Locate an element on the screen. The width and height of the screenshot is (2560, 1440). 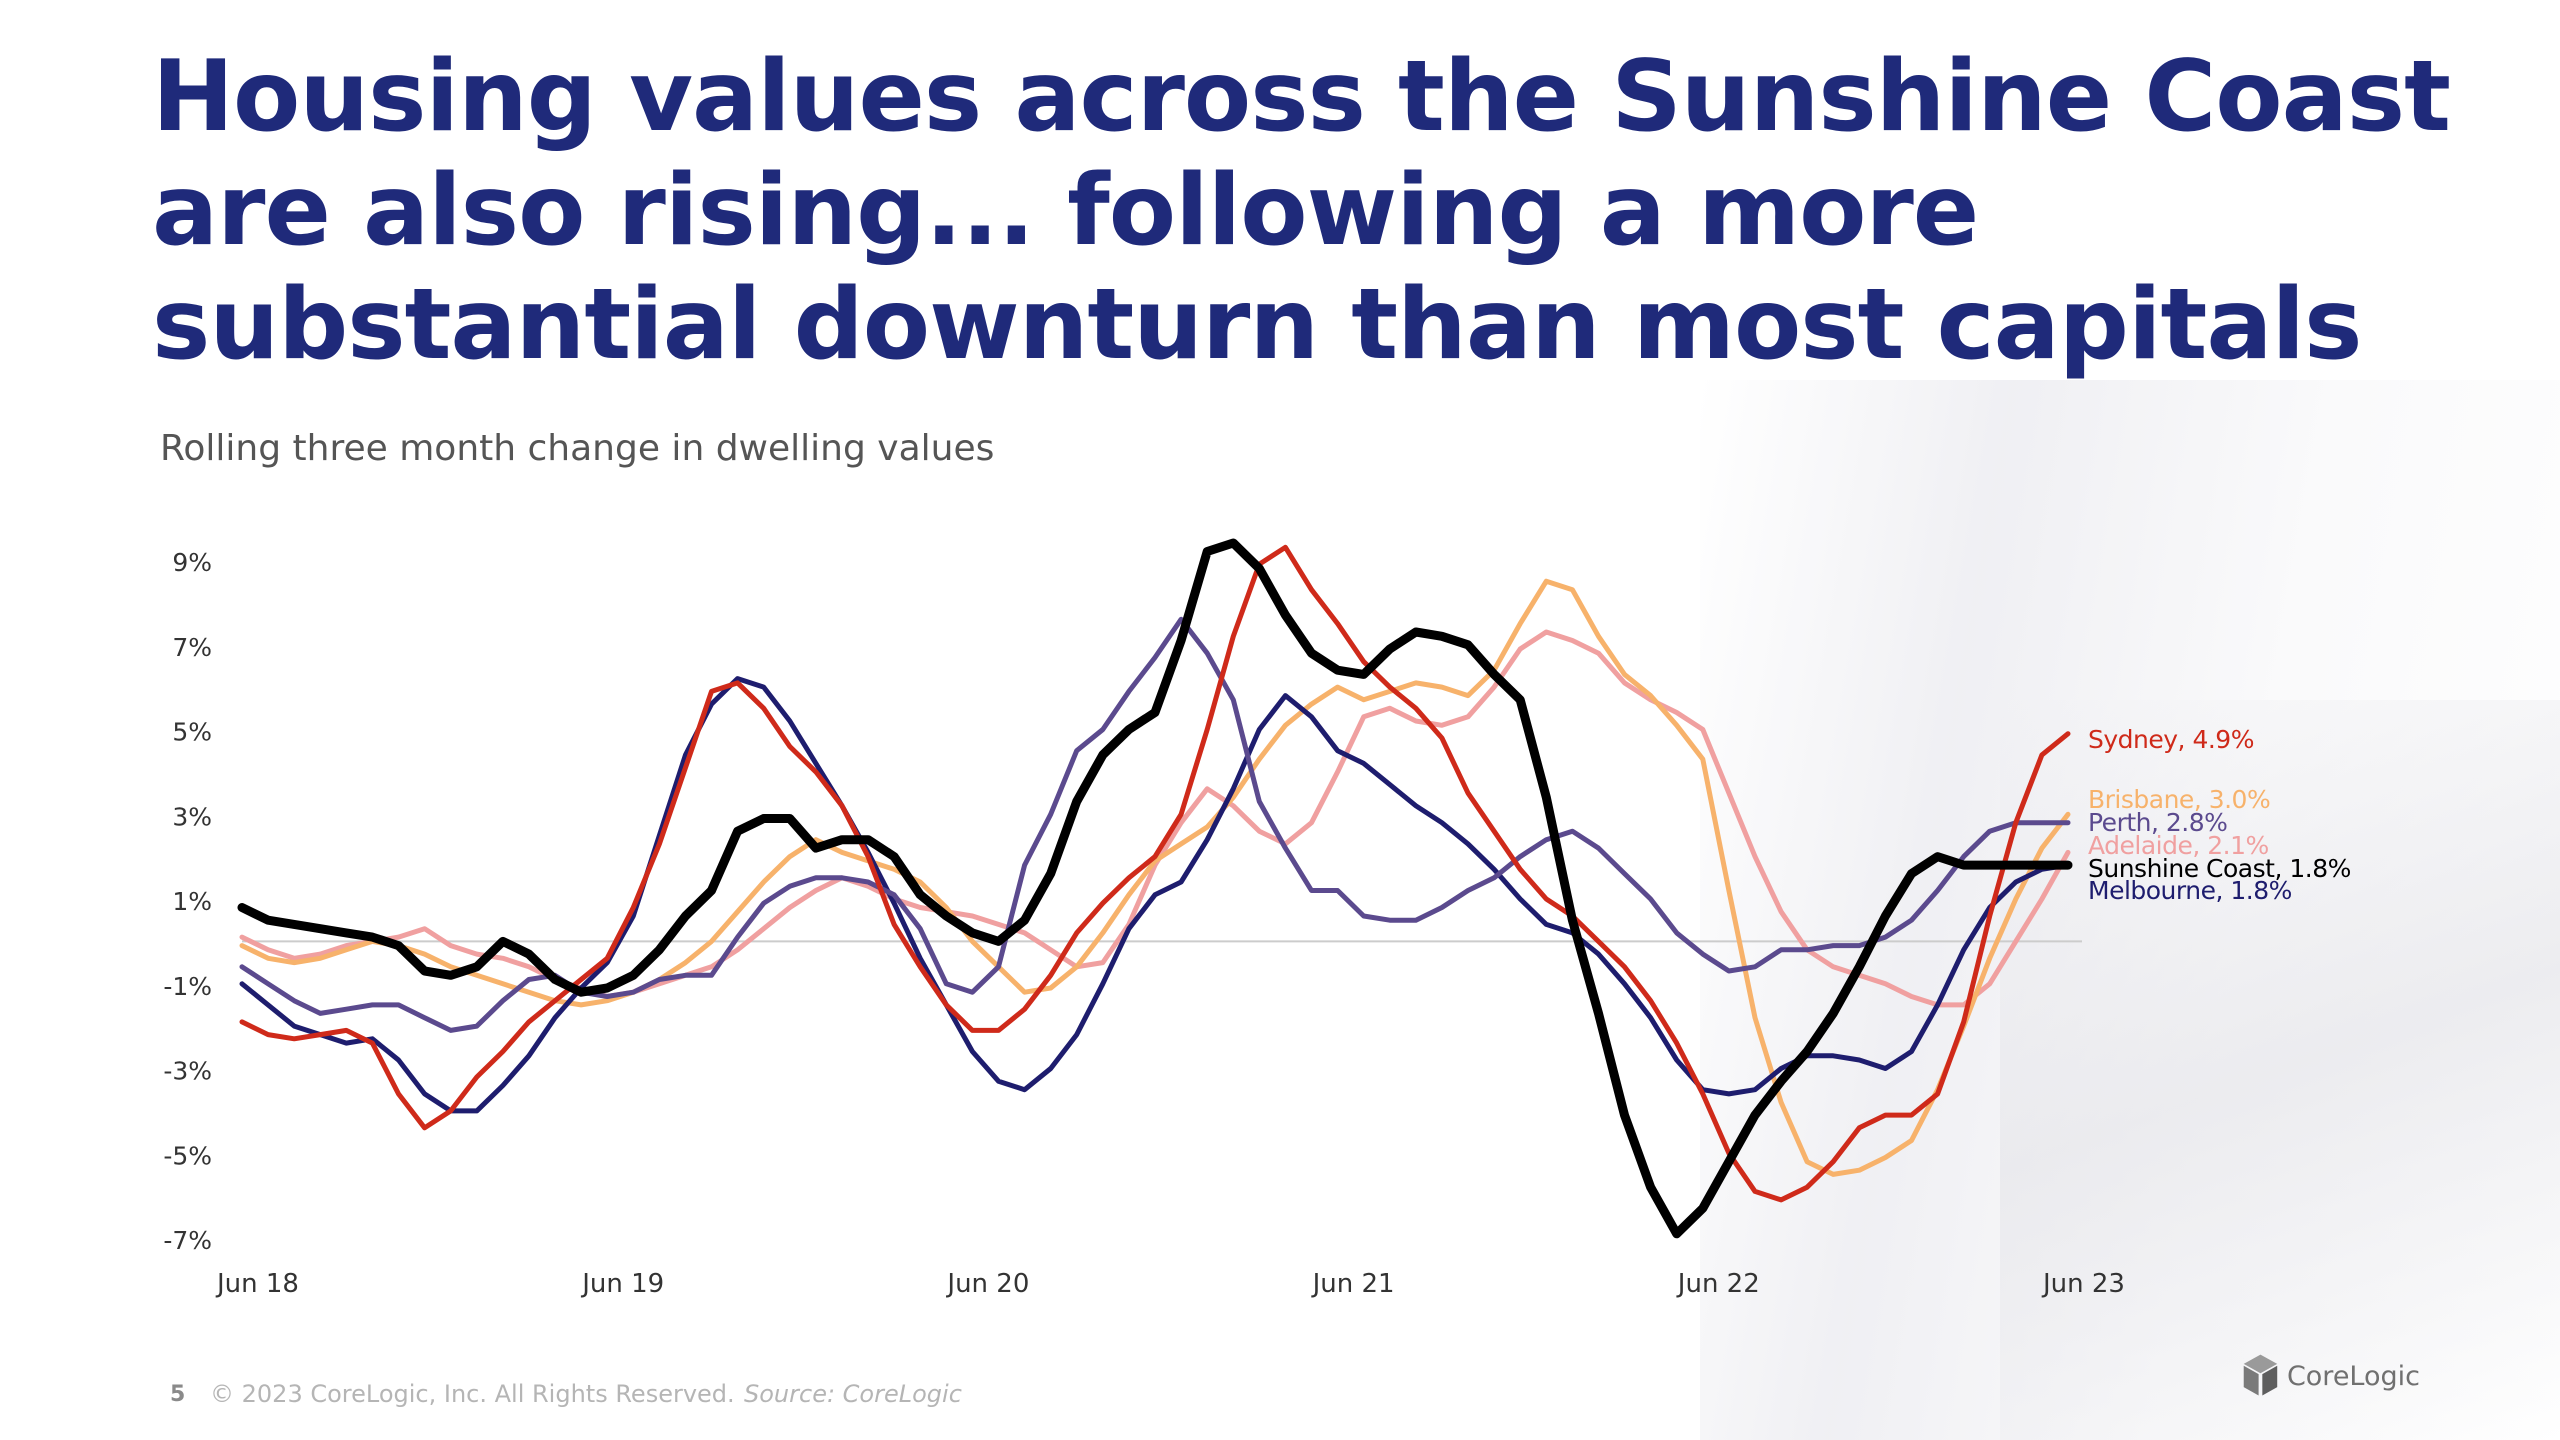
series-label-adelaide: Adelaide, 2.1% is located at coordinates (2178, 845).